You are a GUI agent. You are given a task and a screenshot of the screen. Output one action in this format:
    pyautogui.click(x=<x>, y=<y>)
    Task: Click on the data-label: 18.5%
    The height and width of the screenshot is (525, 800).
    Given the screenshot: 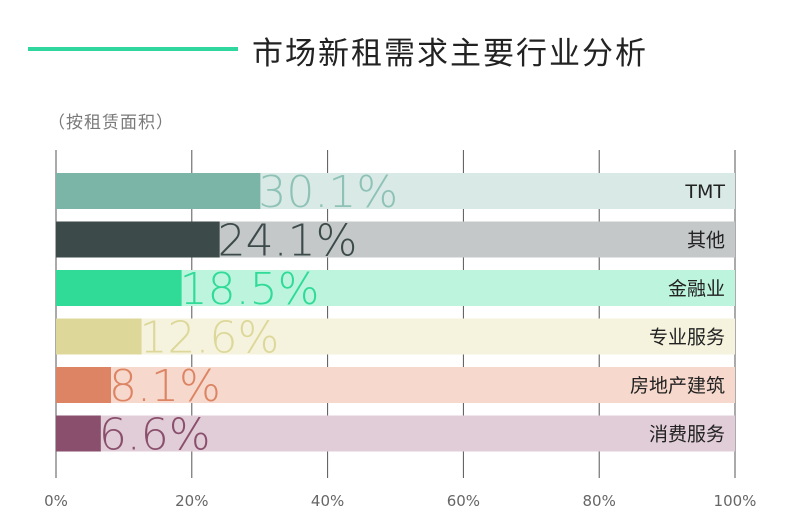 What is the action you would take?
    pyautogui.click(x=250, y=289)
    